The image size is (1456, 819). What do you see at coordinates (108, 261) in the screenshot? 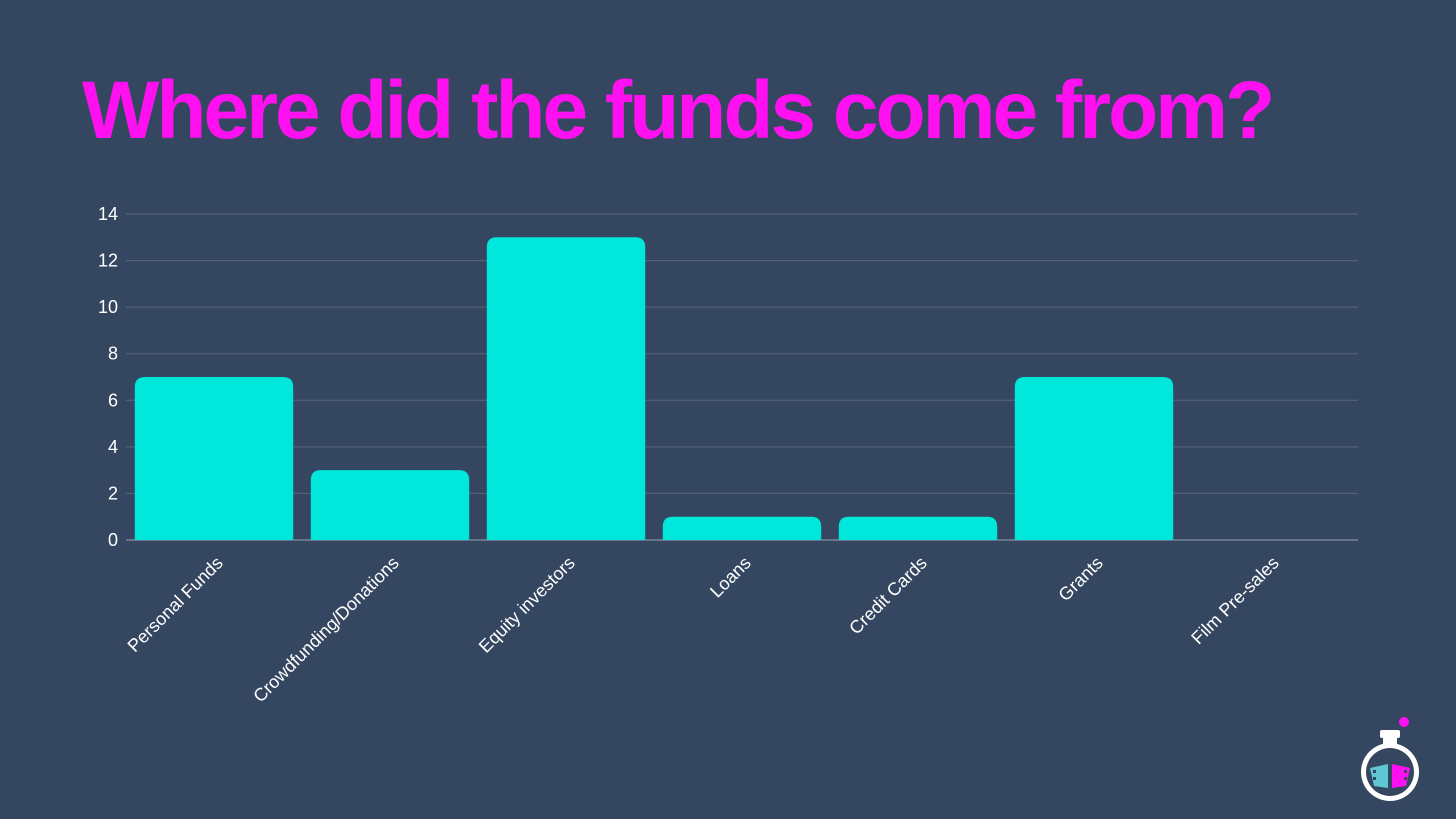
I see `y-tick-label: 12` at bounding box center [108, 261].